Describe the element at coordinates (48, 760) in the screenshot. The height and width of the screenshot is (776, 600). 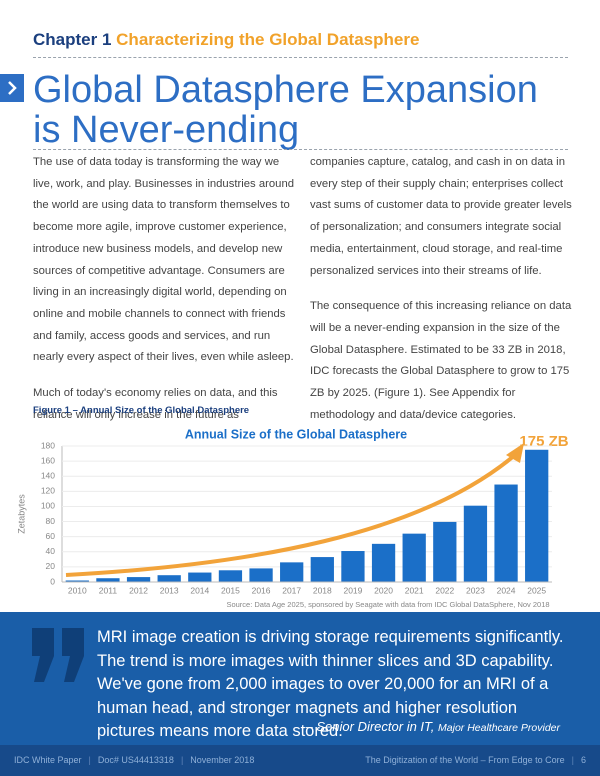
I see `footer-item: IDC White Paper` at that location.